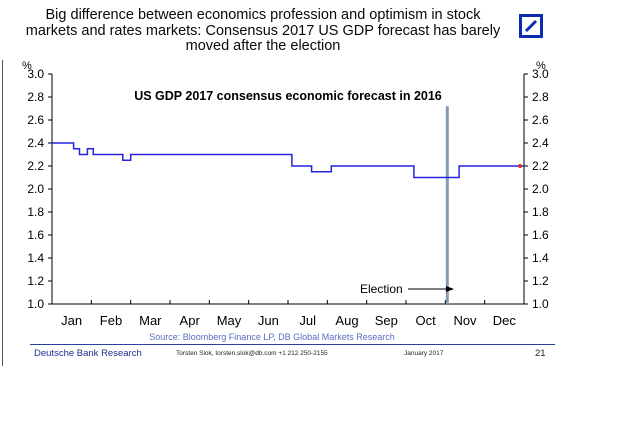 This screenshot has width=640, height=438. Describe the element at coordinates (540, 189) in the screenshot. I see `y-tick-label-right: 2.0` at that location.